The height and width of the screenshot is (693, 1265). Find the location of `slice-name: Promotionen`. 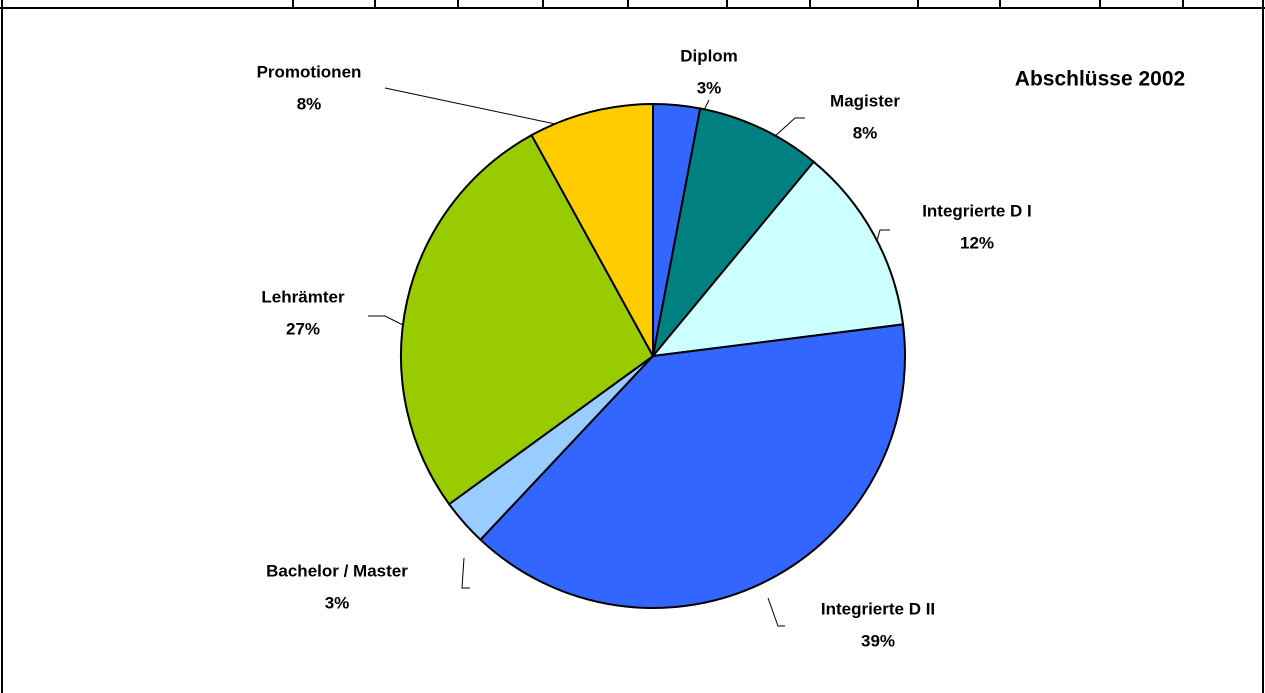

slice-name: Promotionen is located at coordinates (309, 71).